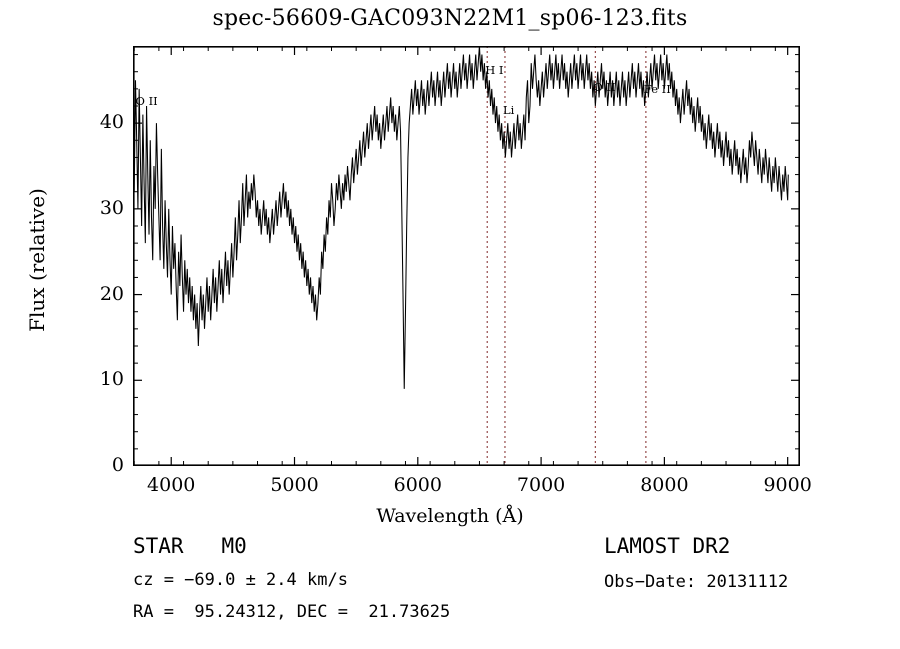 The width and height of the screenshot is (900, 649). I want to click on spectral-line-label: Fe II, so click(657, 88).